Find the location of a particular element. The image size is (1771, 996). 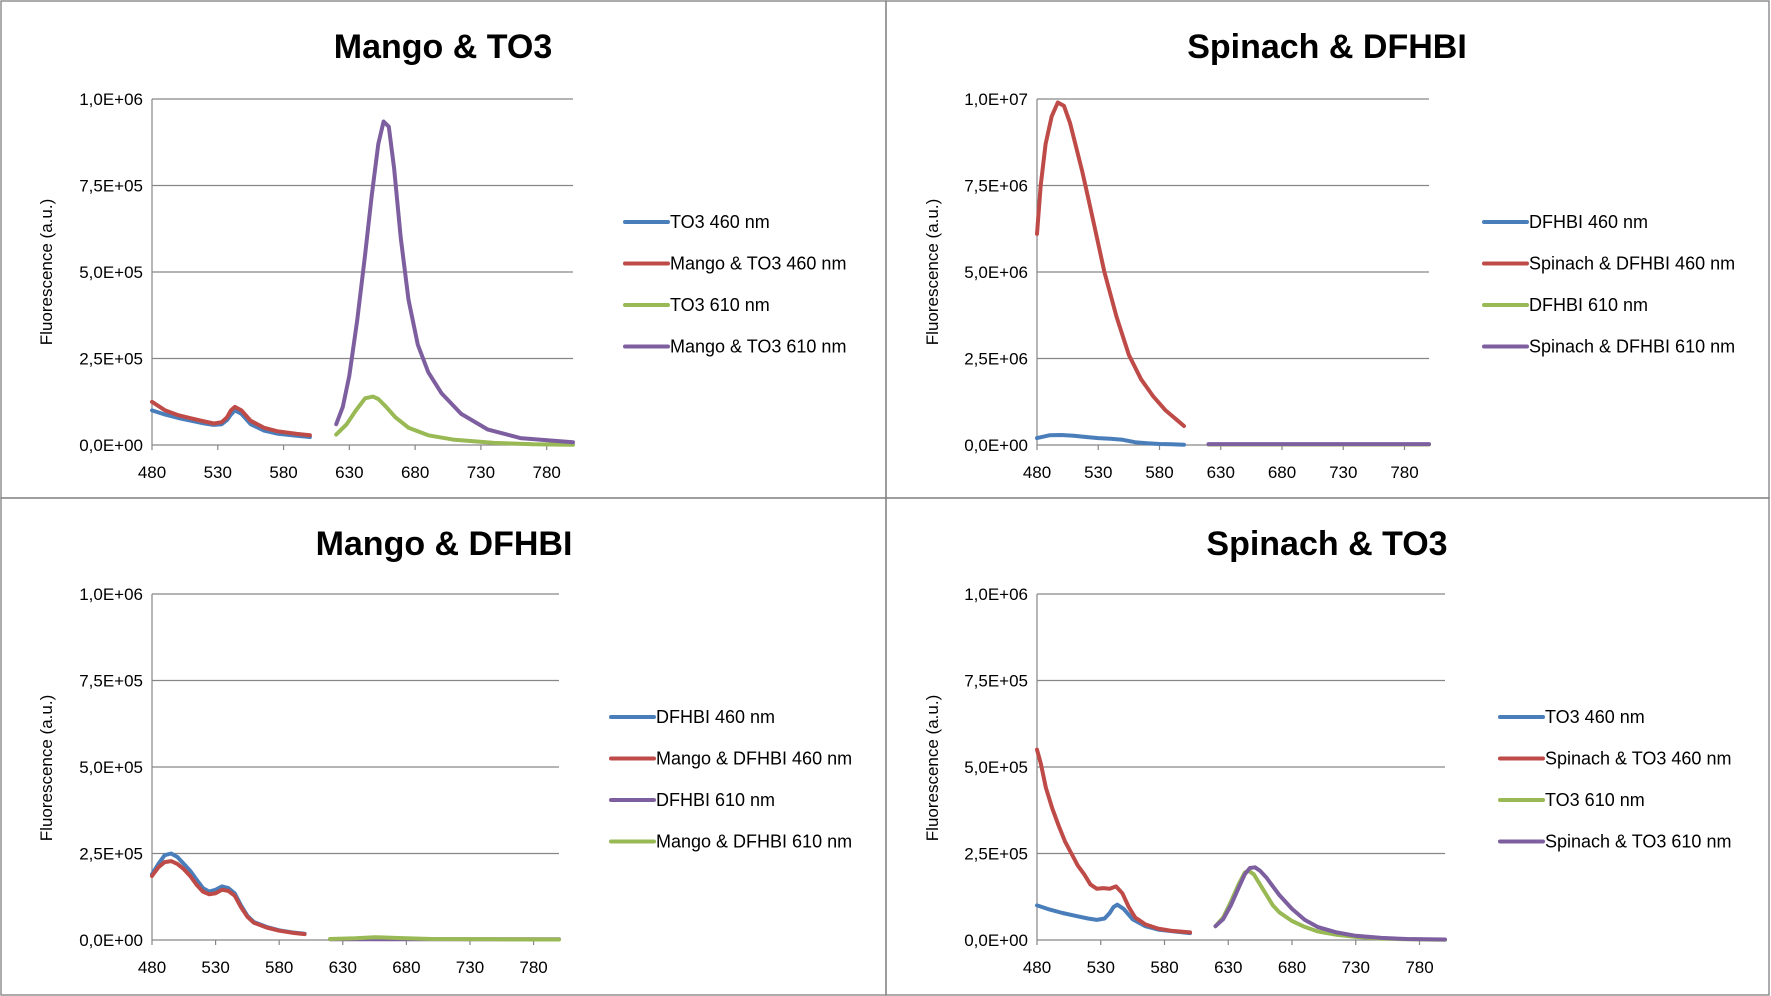

legend-entry-label: Mango & DFHBI 610 nm is located at coordinates (754, 842).